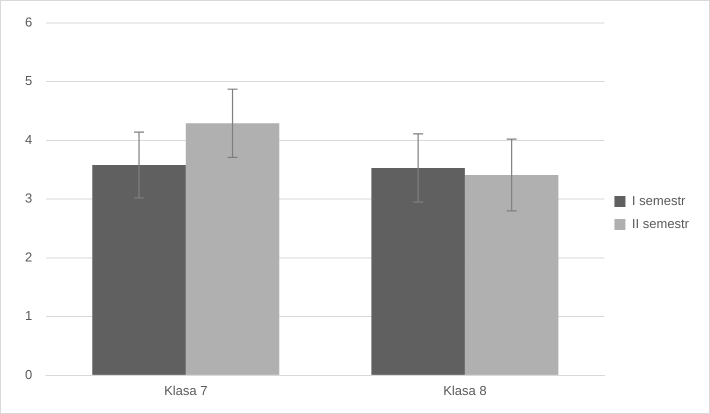  What do you see at coordinates (28, 374) in the screenshot?
I see `y-tick-label: 0` at bounding box center [28, 374].